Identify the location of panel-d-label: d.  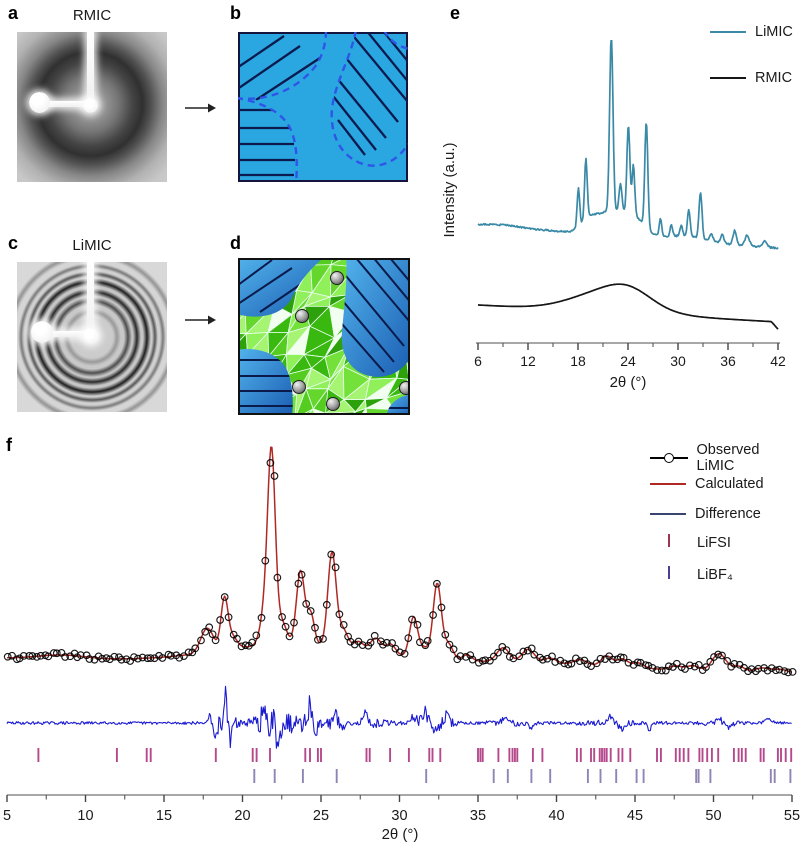
(235, 243).